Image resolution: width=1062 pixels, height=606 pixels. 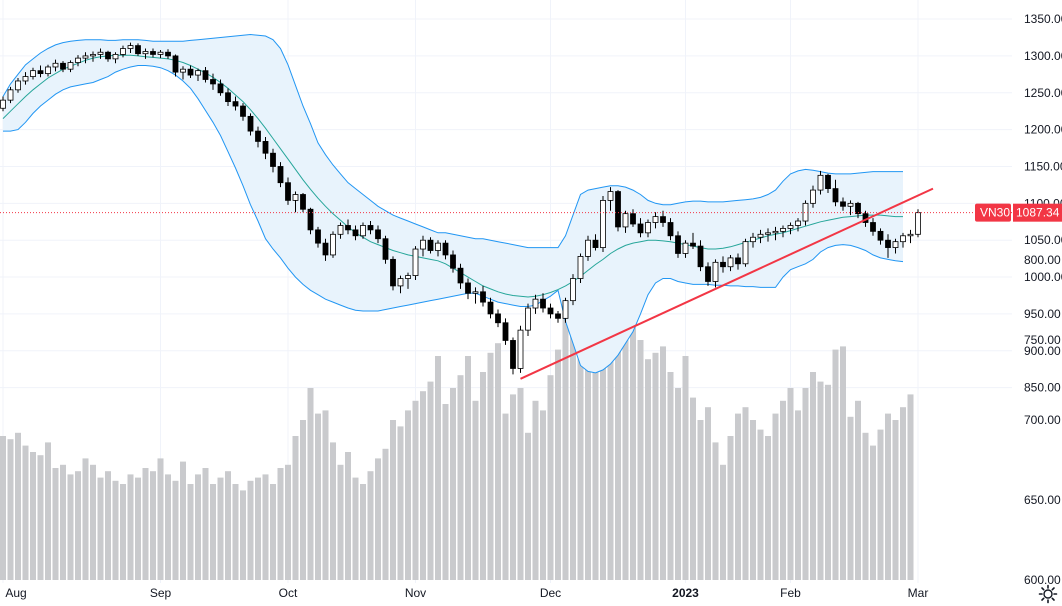 What do you see at coordinates (727, 283) in the screenshot?
I see `trendline` at bounding box center [727, 283].